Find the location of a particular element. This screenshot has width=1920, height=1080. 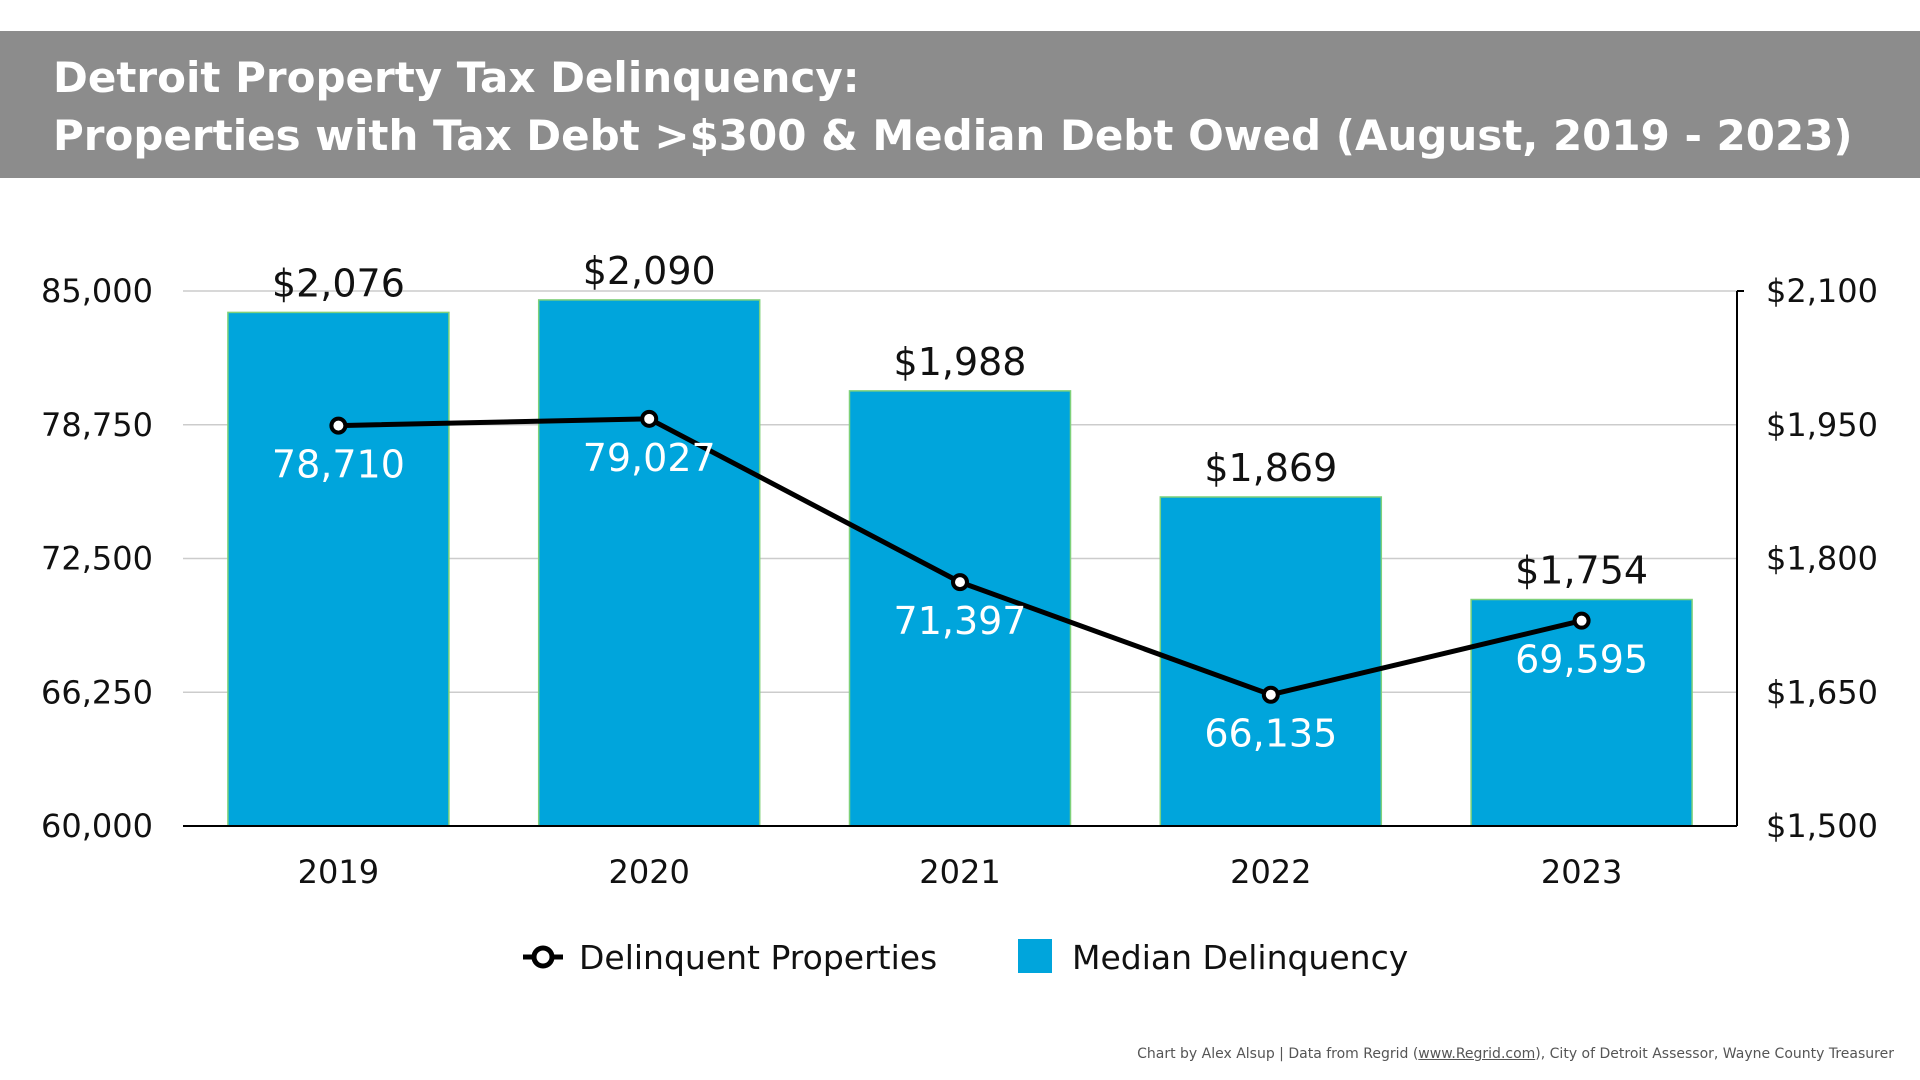

right-axis-tick-label: $1,950 is located at coordinates (1822, 425).